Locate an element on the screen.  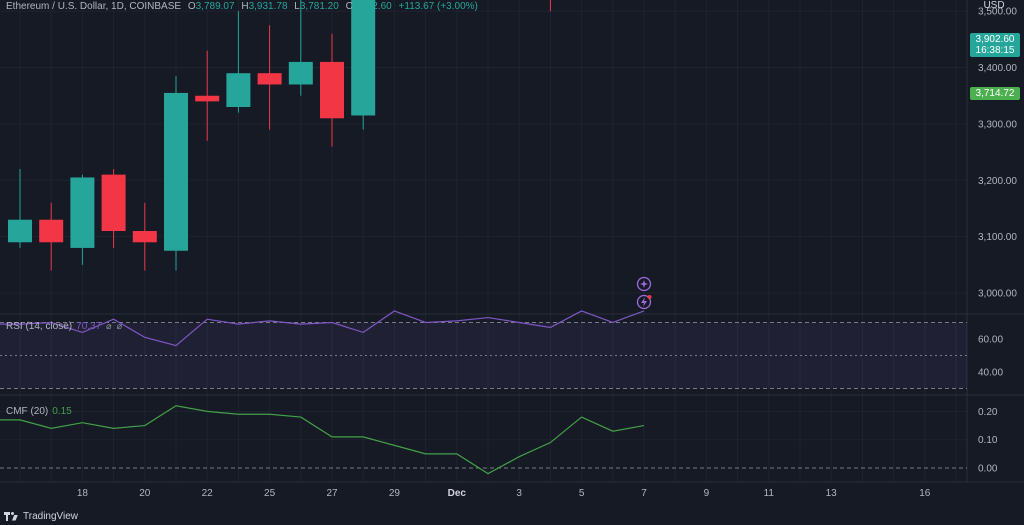
symbol-title: Ethereum / U.S. Dollar, 1D, COINBASE is located at coordinates (94, 6).